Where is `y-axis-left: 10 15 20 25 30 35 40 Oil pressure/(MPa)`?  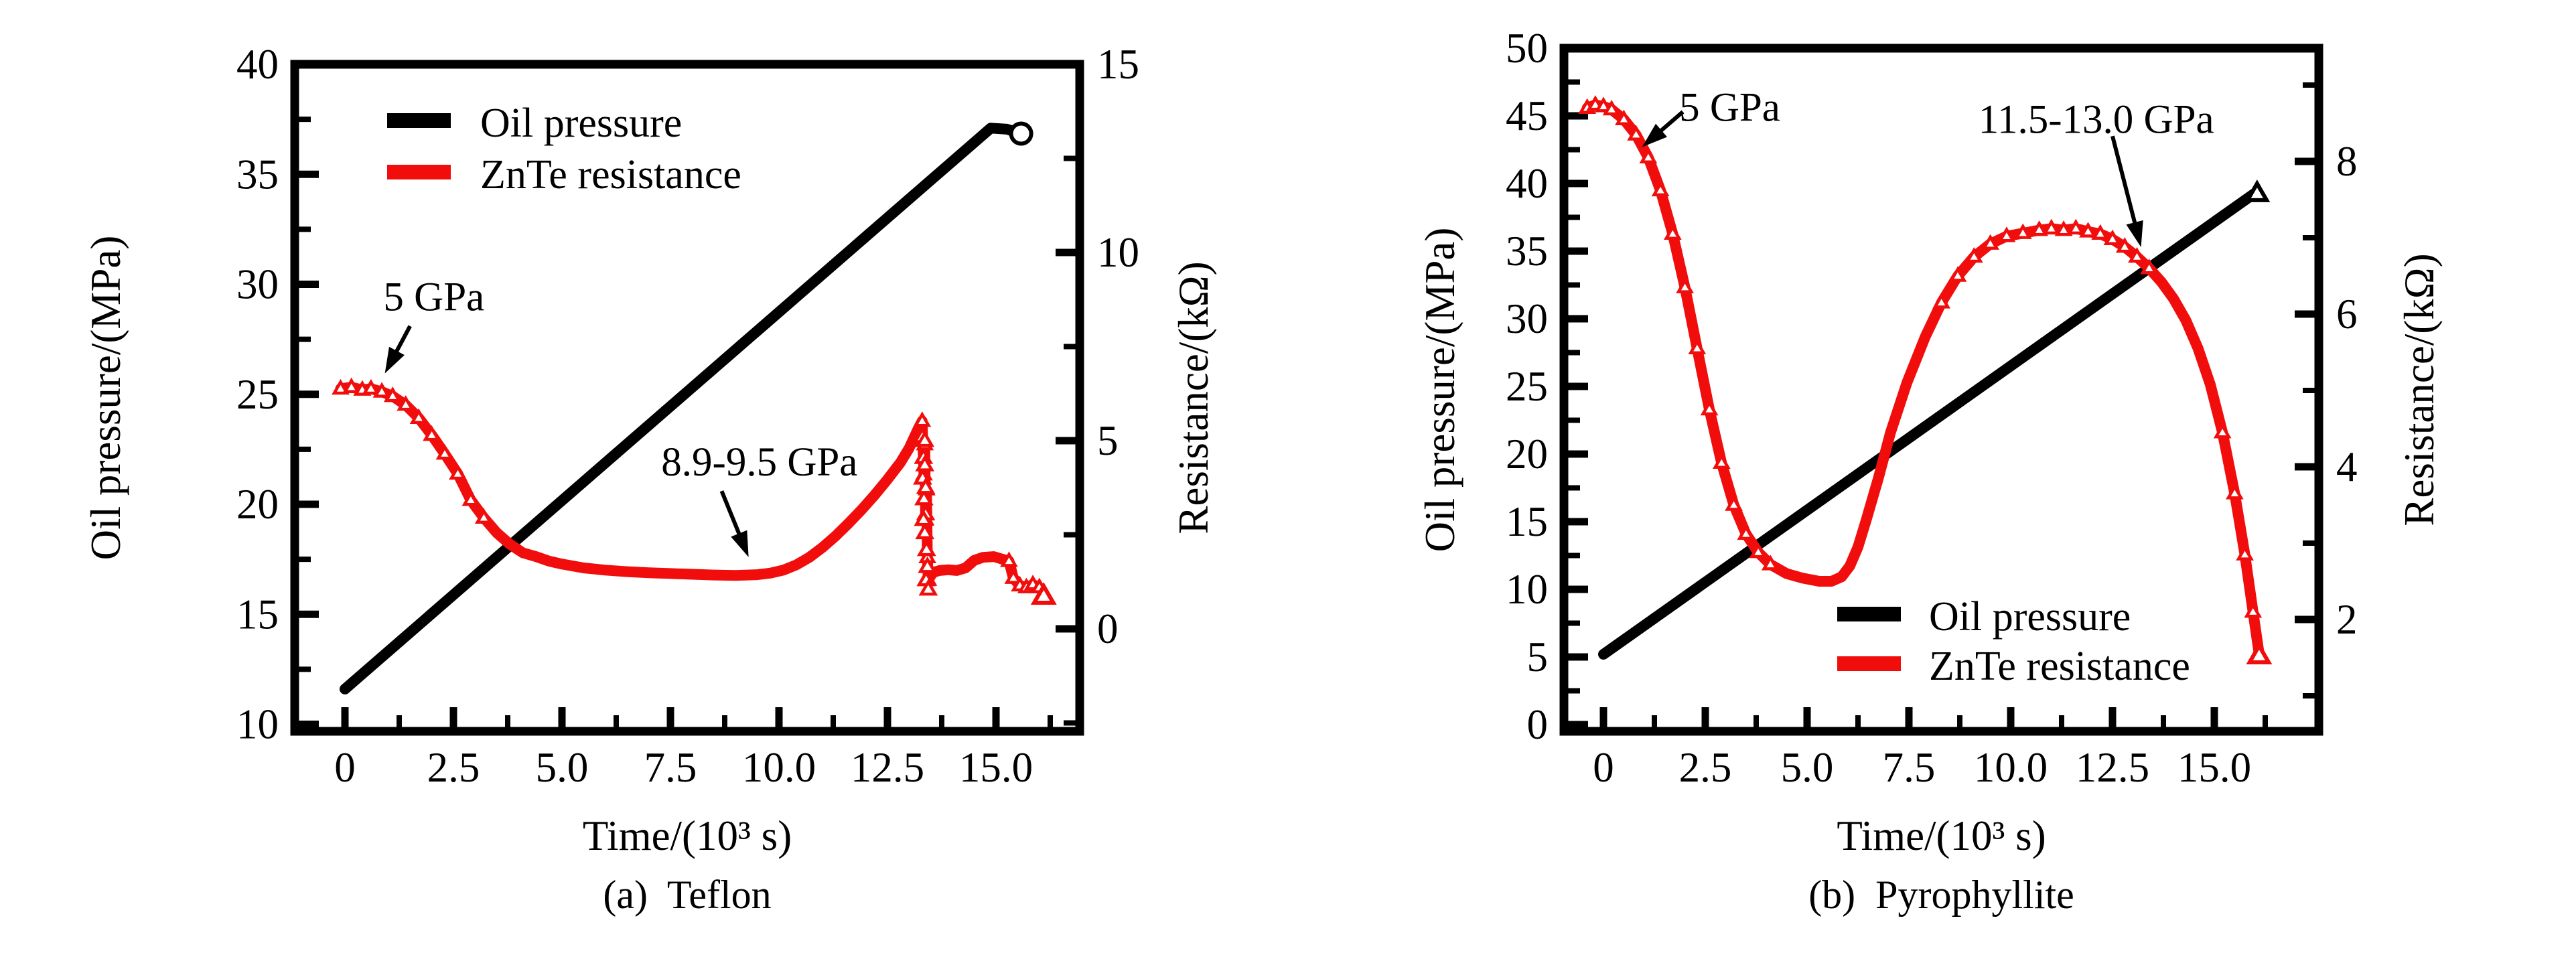
y-axis-left: 10 15 20 25 30 35 40 Oil pressure/(MPa) is located at coordinates (200, 394).